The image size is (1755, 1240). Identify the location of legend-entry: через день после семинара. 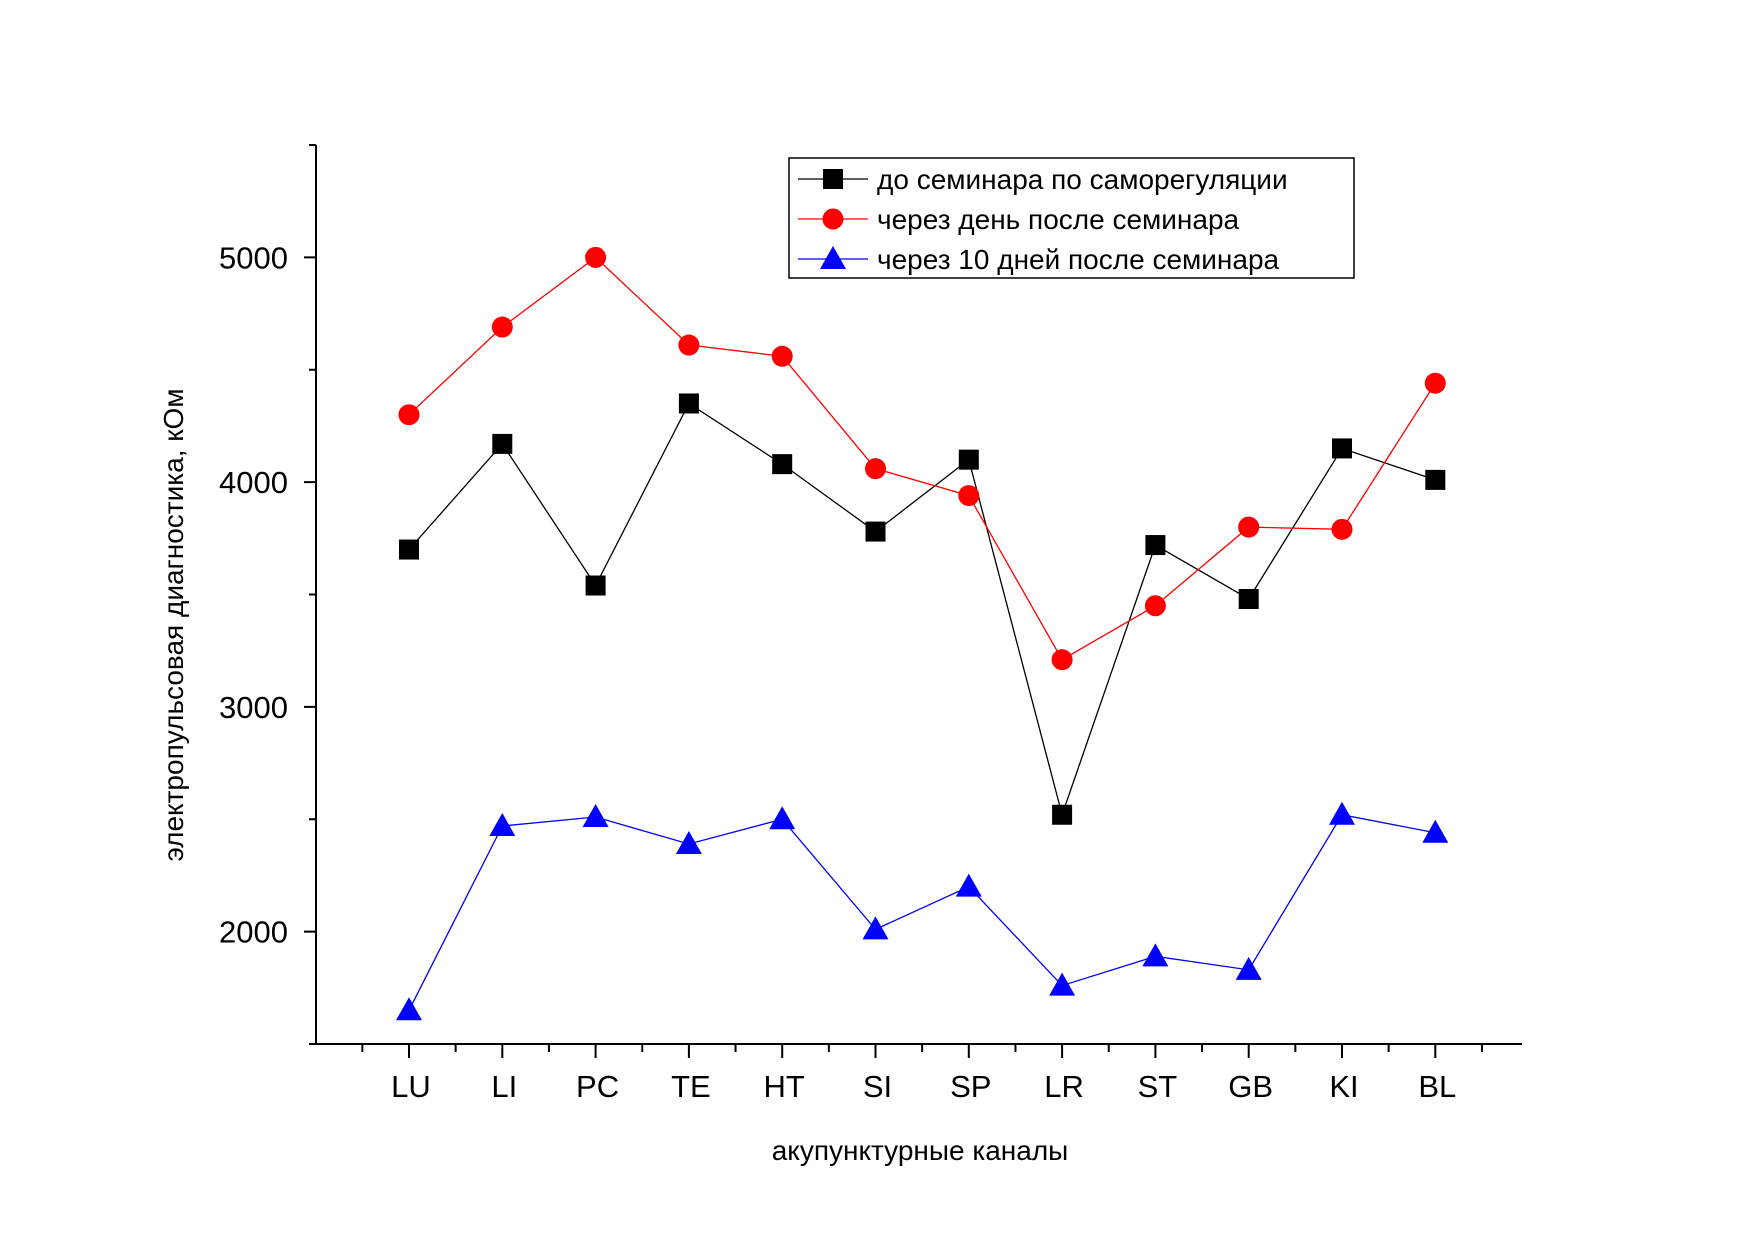
(1019, 219).